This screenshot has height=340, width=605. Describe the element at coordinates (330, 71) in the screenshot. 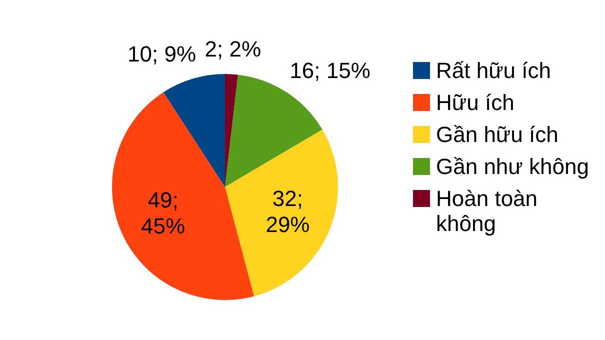

I see `data-label: 16; 15%` at that location.